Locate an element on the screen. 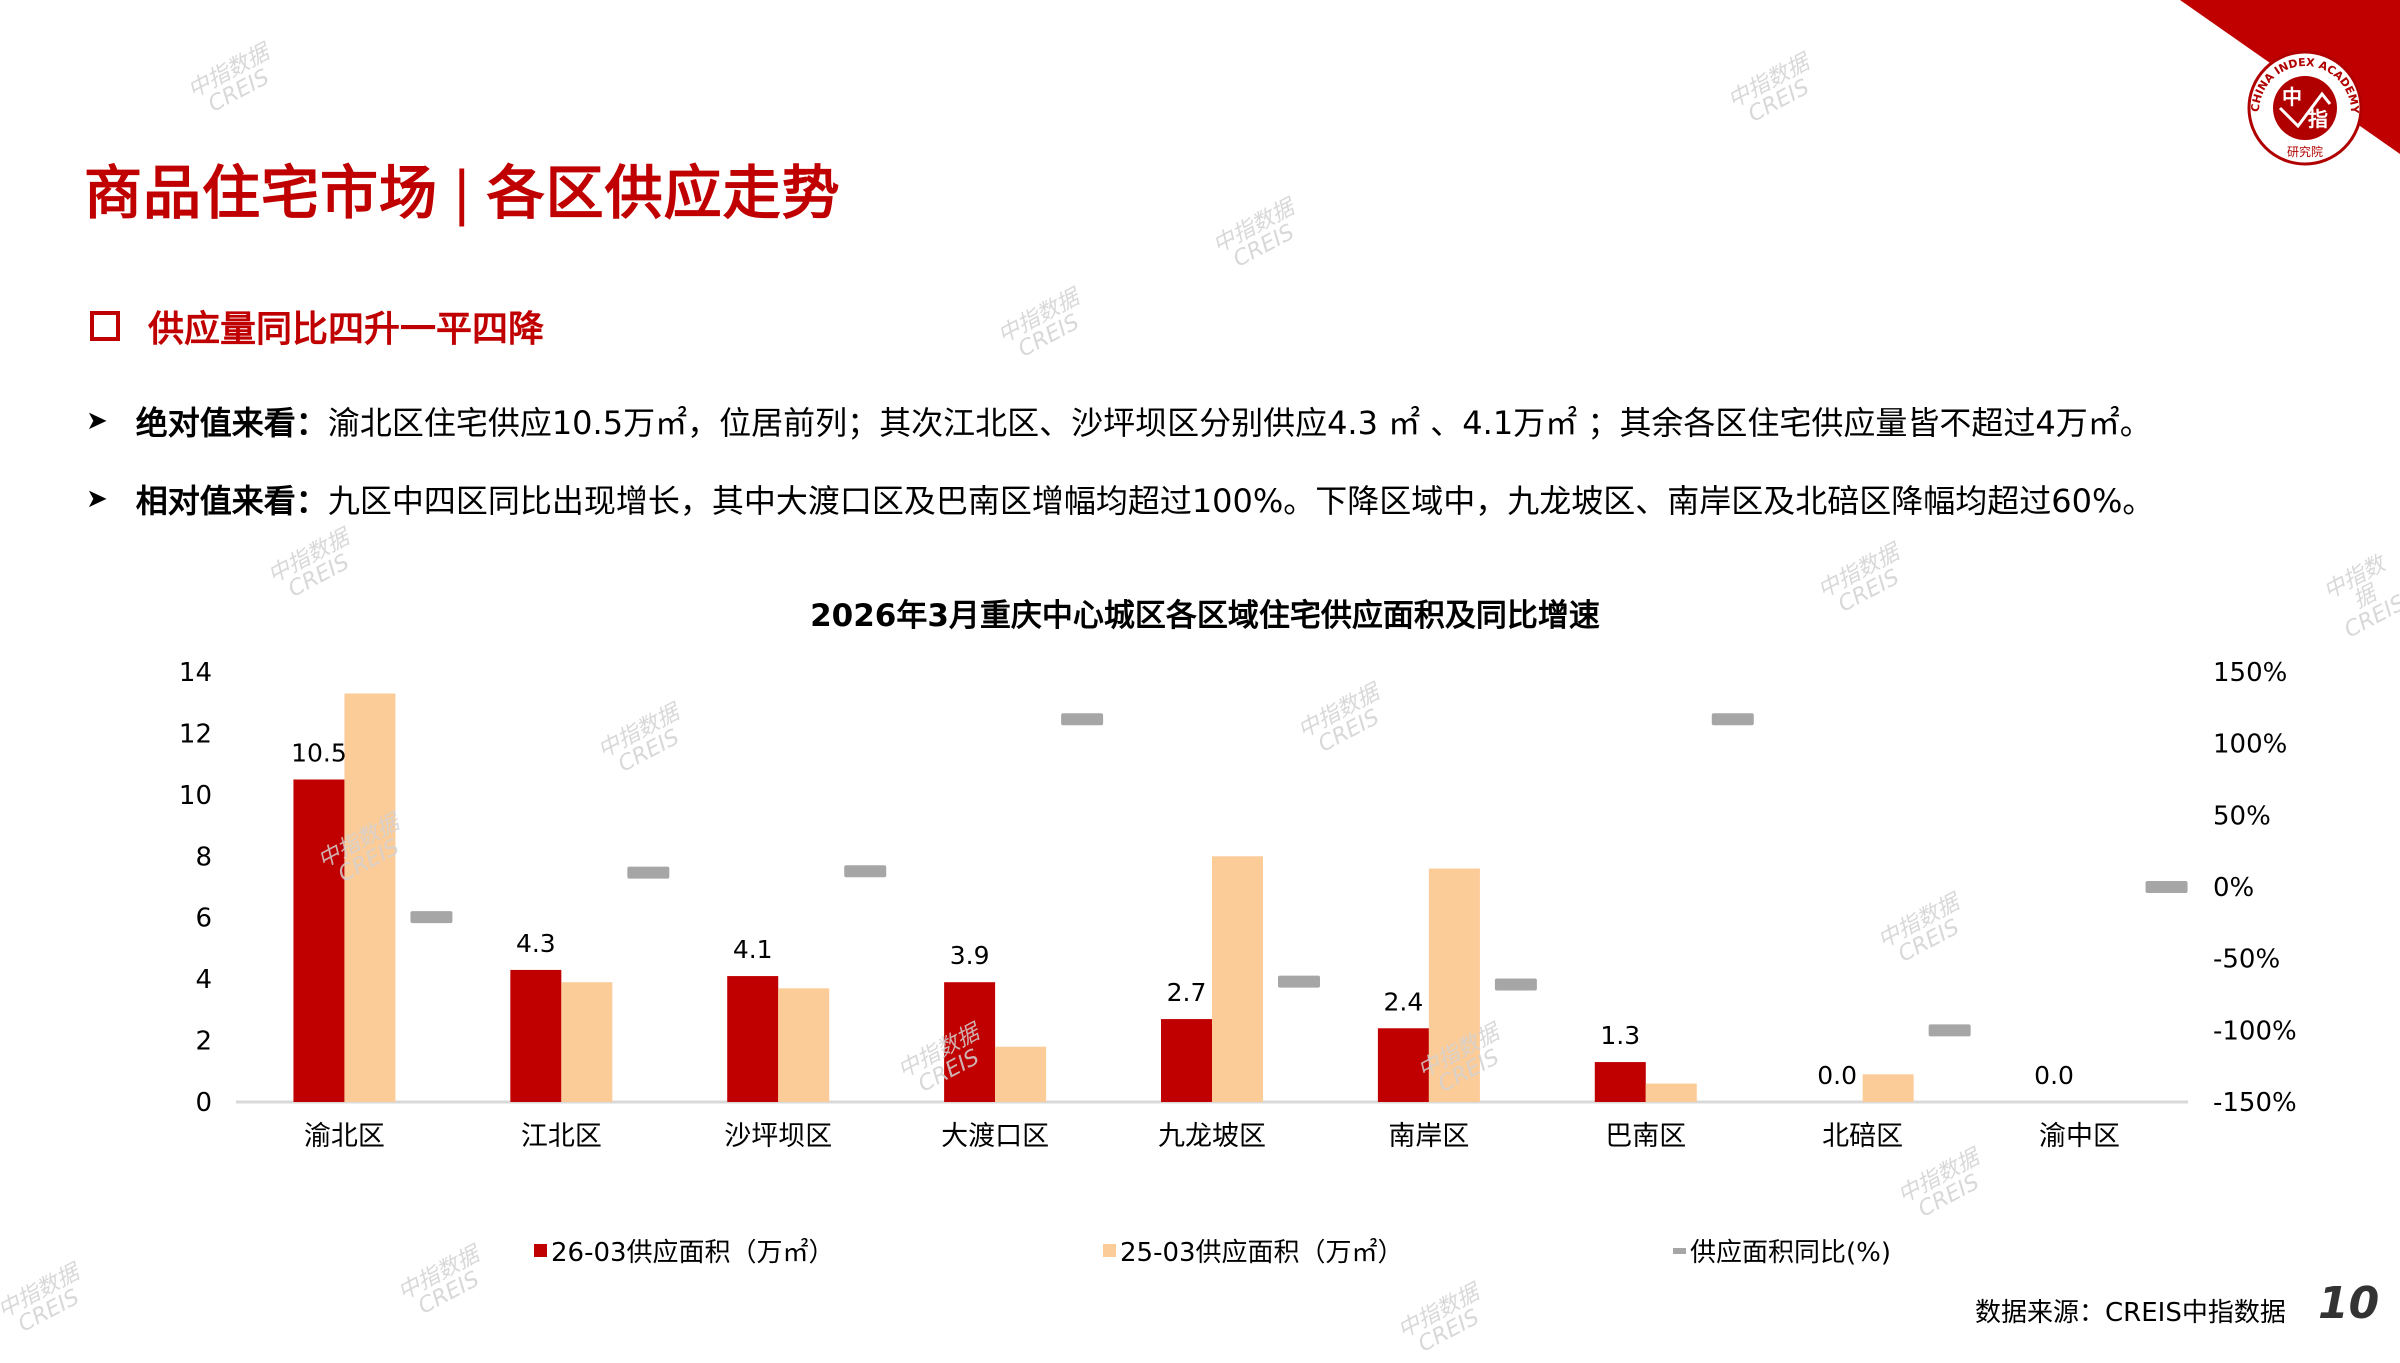 The width and height of the screenshot is (2400, 1363). category-label: 九龙坡区 is located at coordinates (1212, 1136).